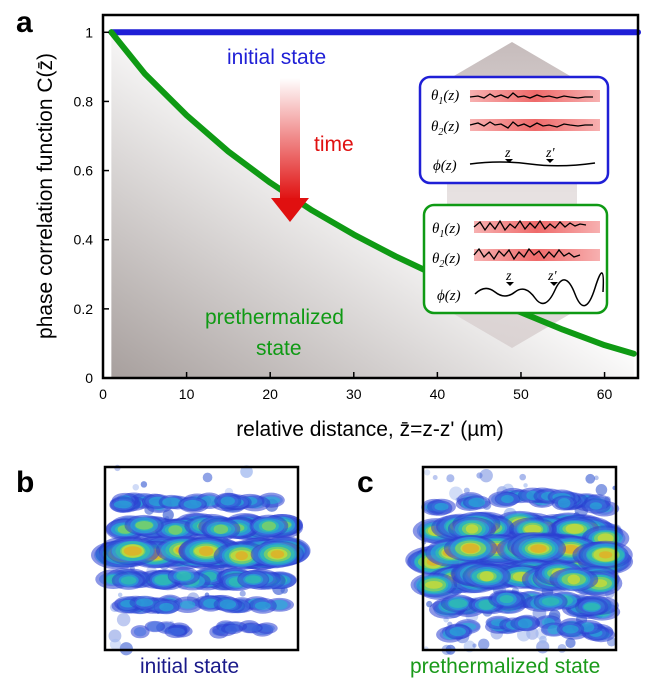  Describe the element at coordinates (605, 394) in the screenshot. I see `x-tick-label: 60` at that location.